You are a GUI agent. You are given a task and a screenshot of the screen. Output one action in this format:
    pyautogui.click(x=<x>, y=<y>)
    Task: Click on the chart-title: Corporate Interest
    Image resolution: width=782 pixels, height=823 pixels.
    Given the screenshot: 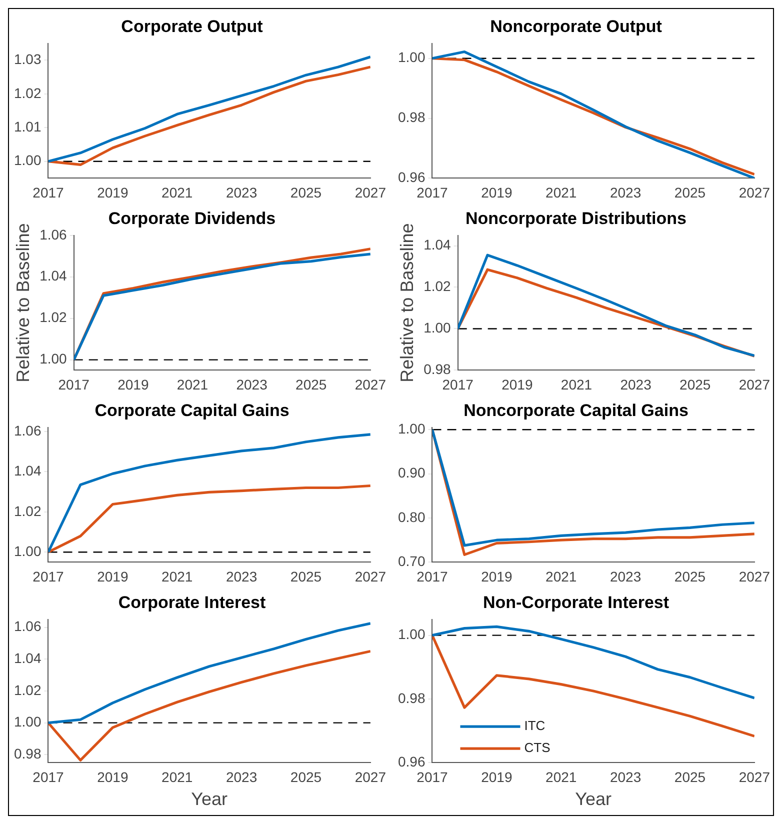 What is the action you would take?
    pyautogui.click(x=192, y=602)
    